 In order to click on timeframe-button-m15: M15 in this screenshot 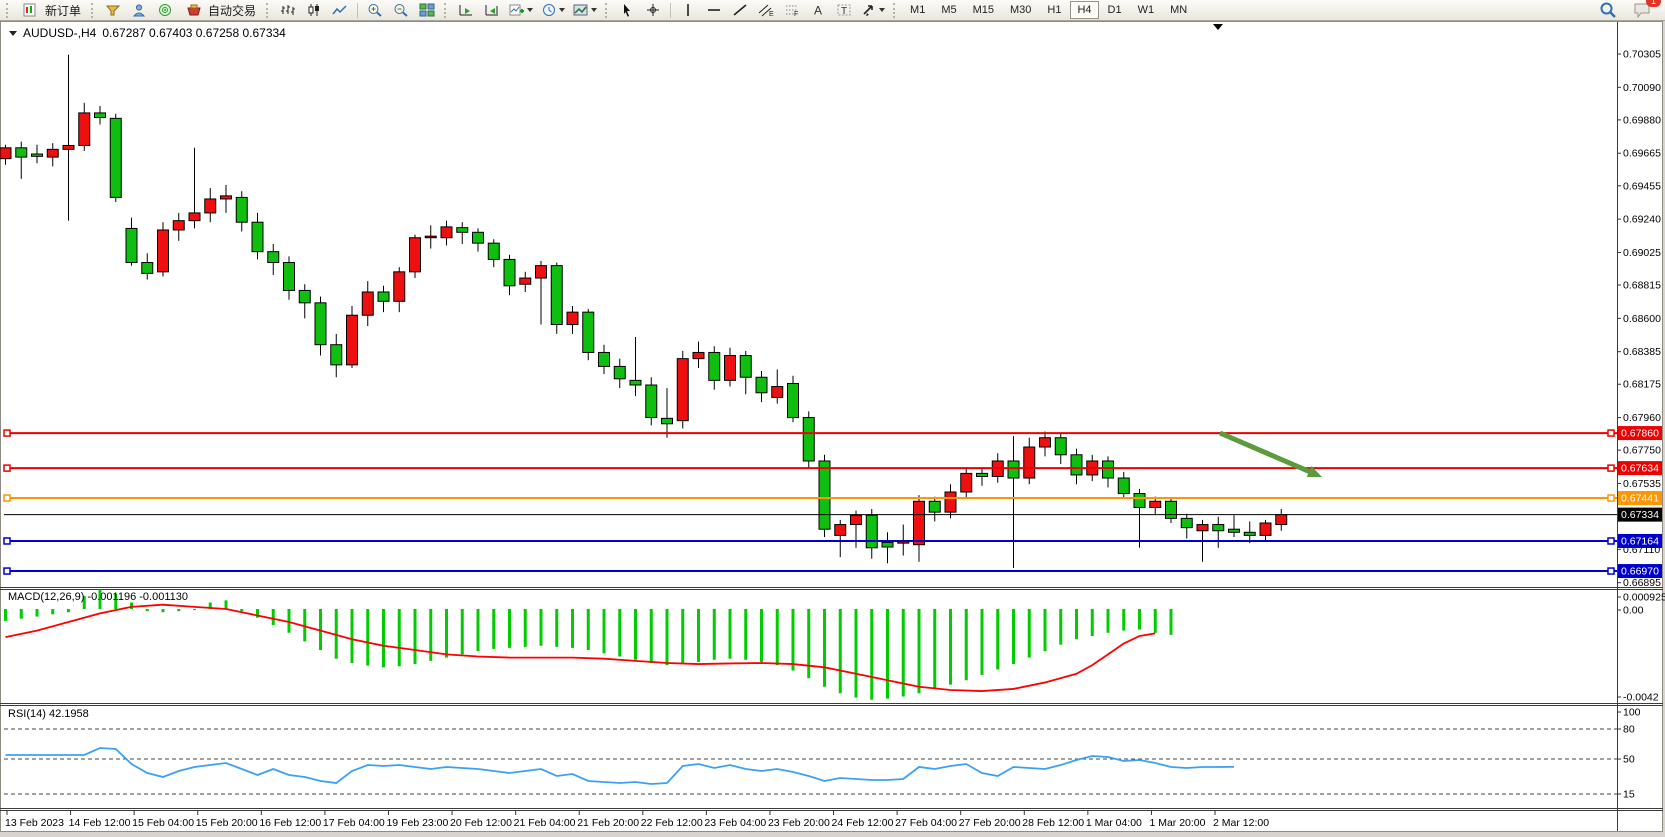, I will do `click(983, 10)`.